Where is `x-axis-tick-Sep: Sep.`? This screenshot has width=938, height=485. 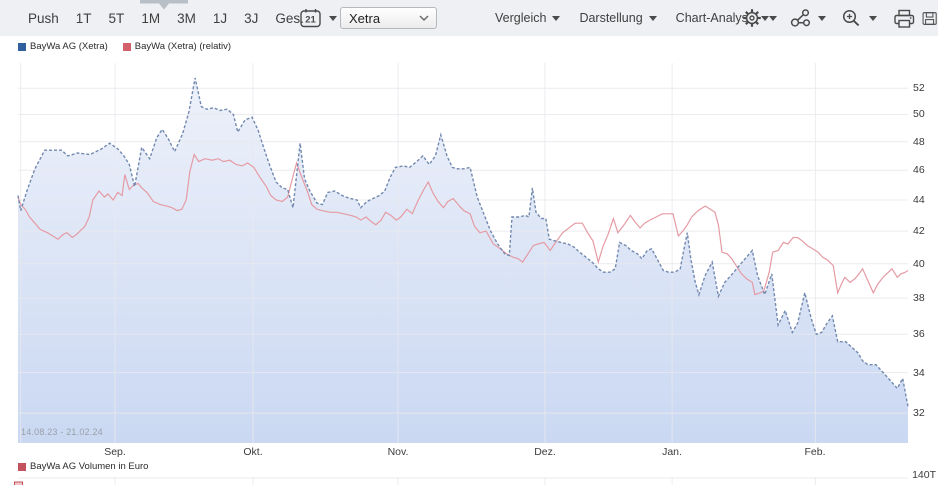
x-axis-tick-Sep: Sep. is located at coordinates (115, 452).